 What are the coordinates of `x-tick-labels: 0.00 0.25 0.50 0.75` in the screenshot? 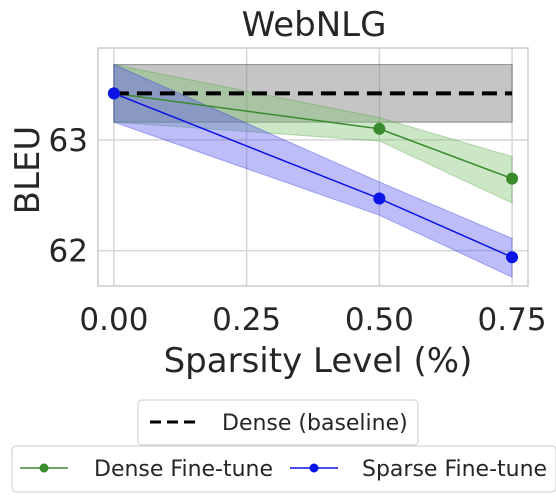 It's located at (312, 320).